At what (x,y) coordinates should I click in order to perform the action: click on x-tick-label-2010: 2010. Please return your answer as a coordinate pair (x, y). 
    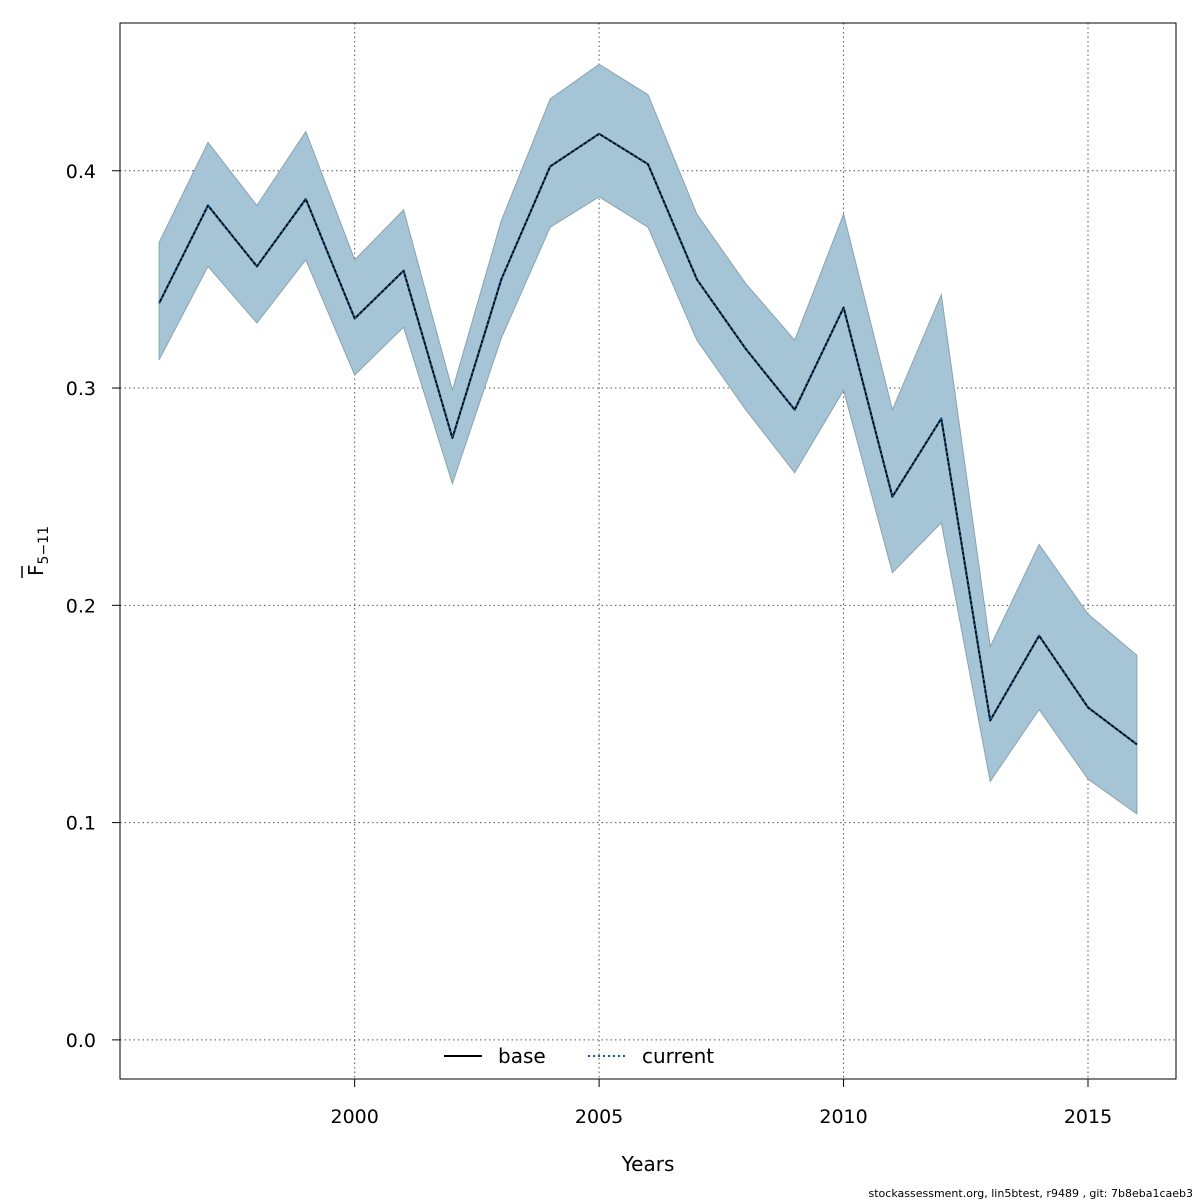
    Looking at the image, I should click on (843, 1117).